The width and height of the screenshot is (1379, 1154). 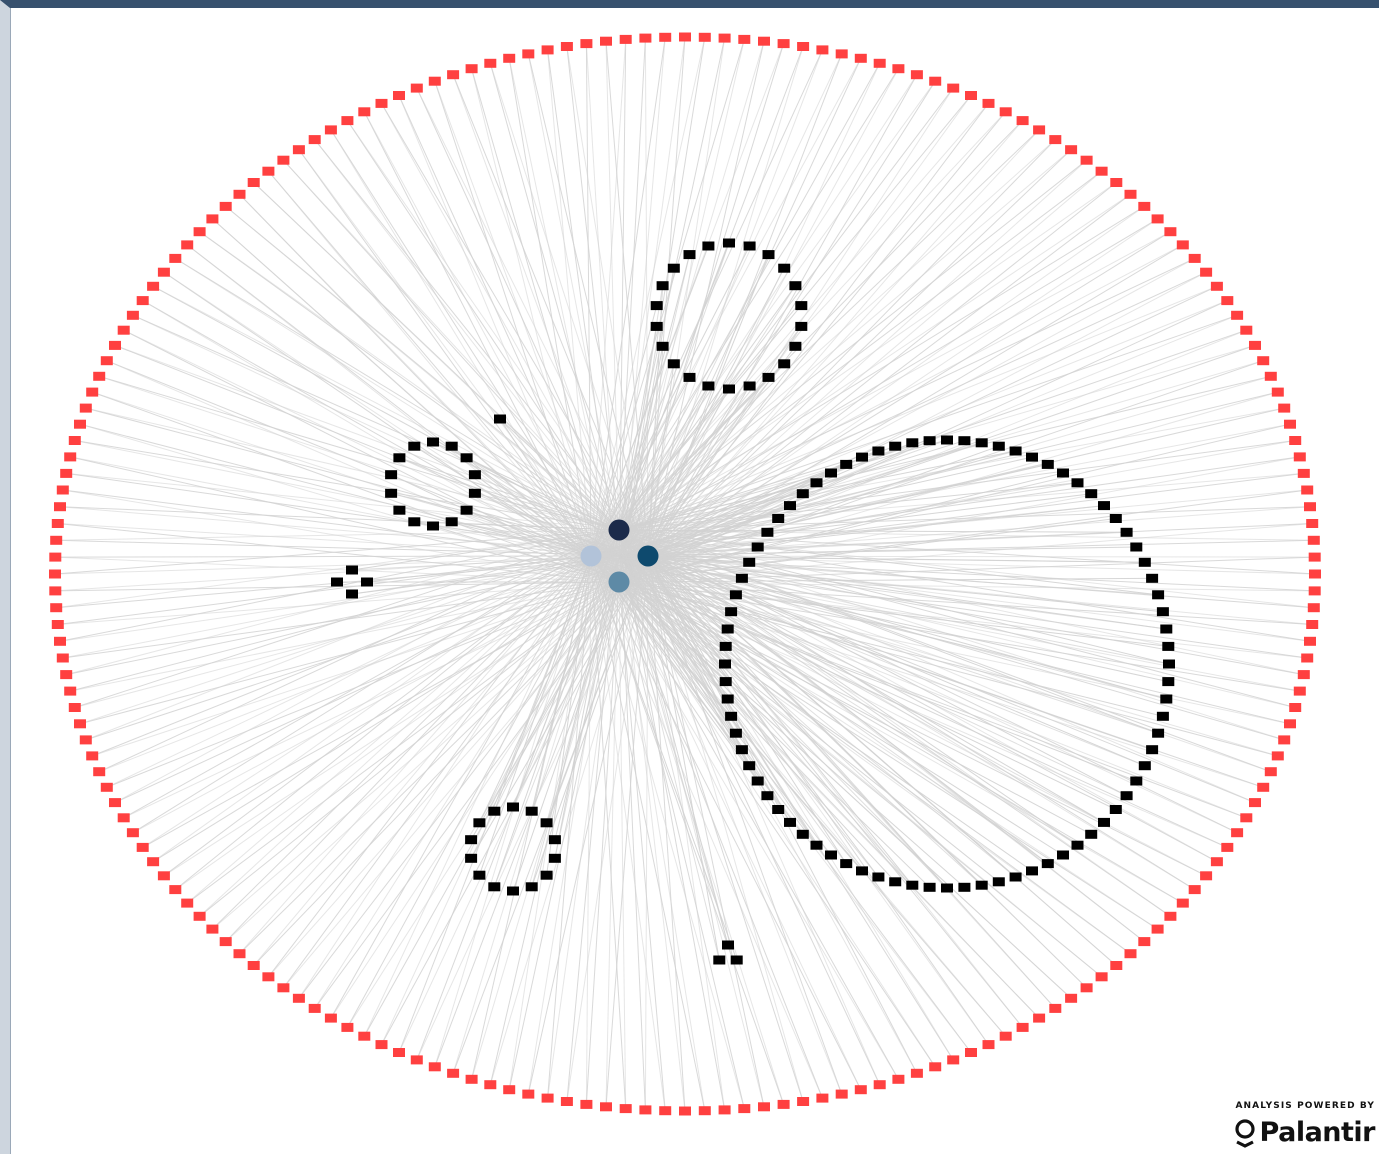 I want to click on hub-node-steel-blue, so click(x=619, y=582).